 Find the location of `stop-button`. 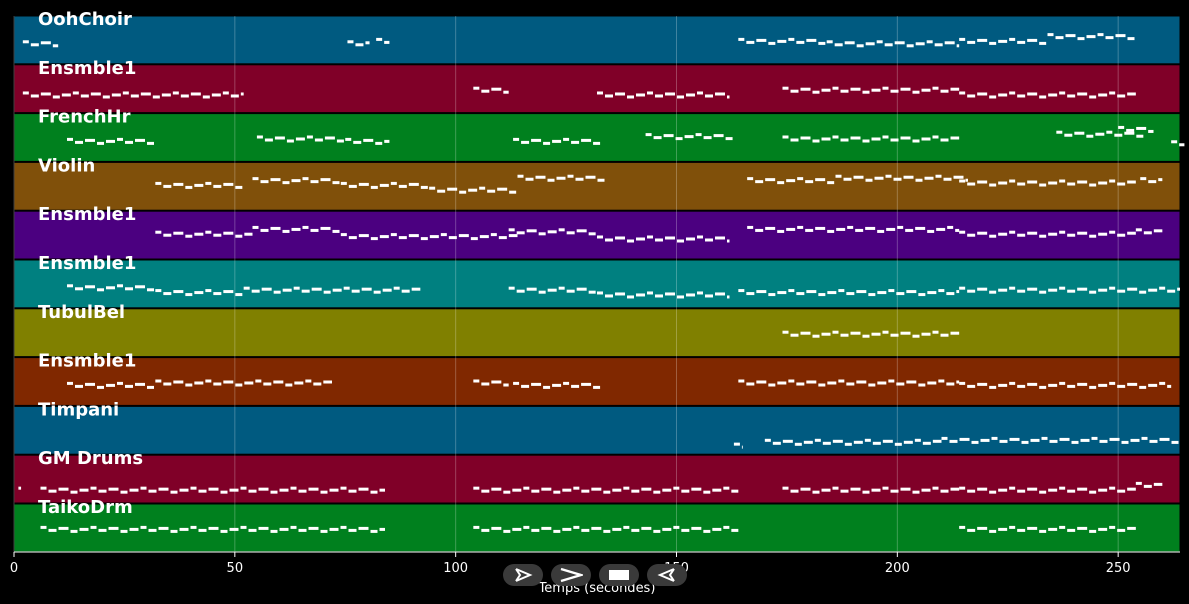

stop-button is located at coordinates (619, 575).